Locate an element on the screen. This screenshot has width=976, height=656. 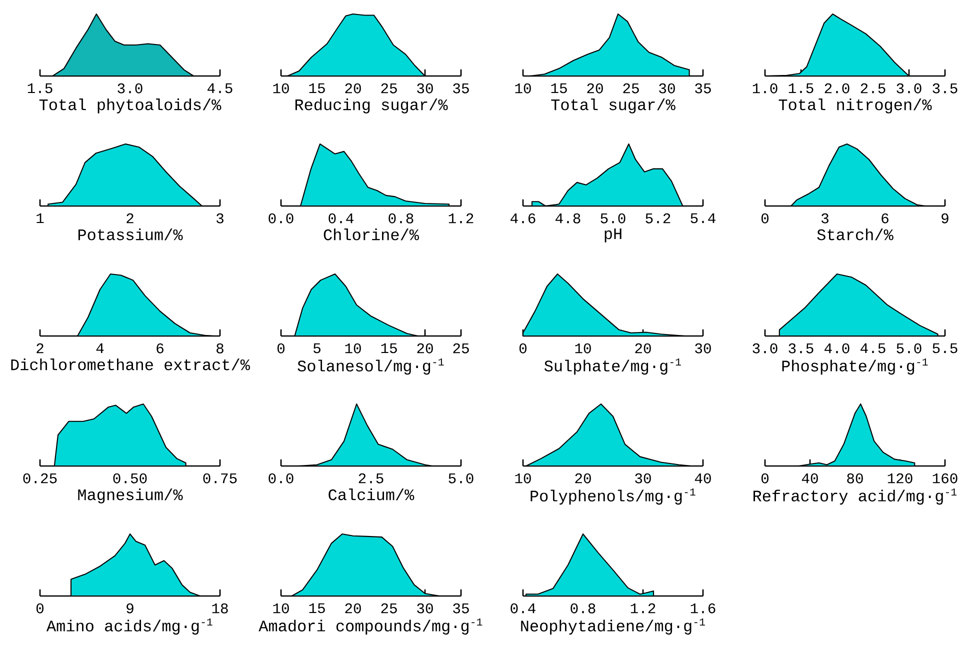
x-axis-title: Potassium/% is located at coordinates (130, 234).